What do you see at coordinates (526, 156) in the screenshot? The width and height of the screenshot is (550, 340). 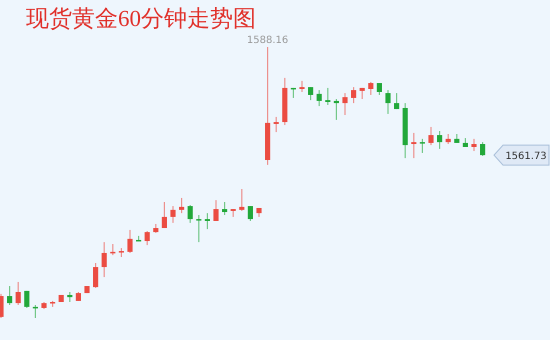 I see `text: 1561.73` at bounding box center [526, 156].